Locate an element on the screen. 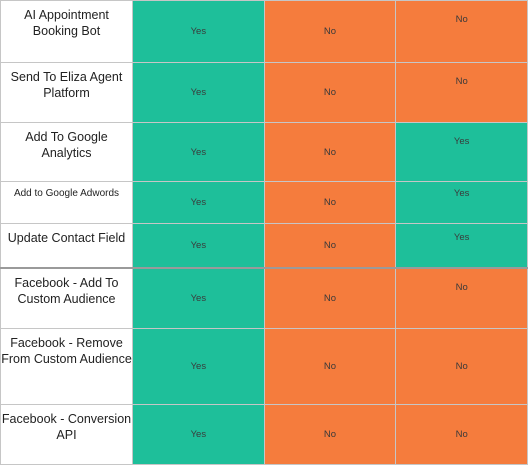 This screenshot has width=528, height=465. feature-name: Add To Google Analytics is located at coordinates (66, 152).